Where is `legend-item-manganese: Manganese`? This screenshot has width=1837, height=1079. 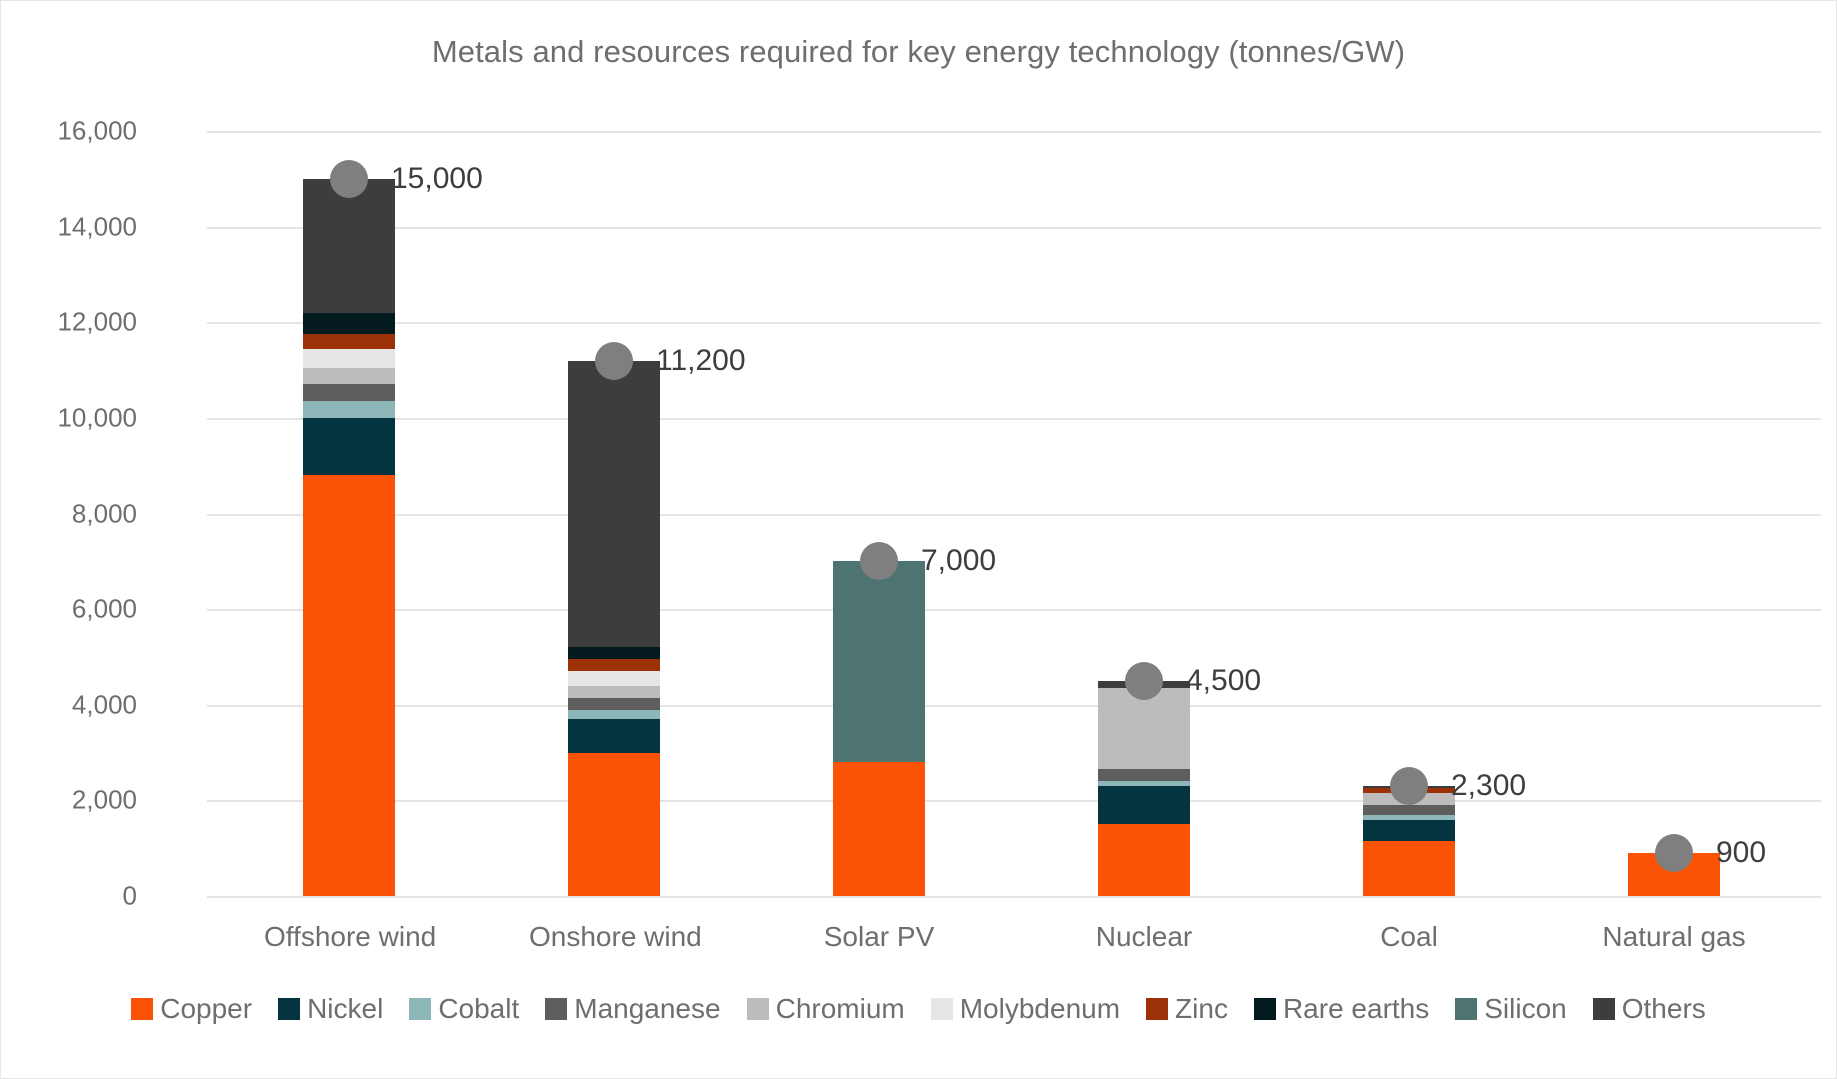 legend-item-manganese: Manganese is located at coordinates (633, 1009).